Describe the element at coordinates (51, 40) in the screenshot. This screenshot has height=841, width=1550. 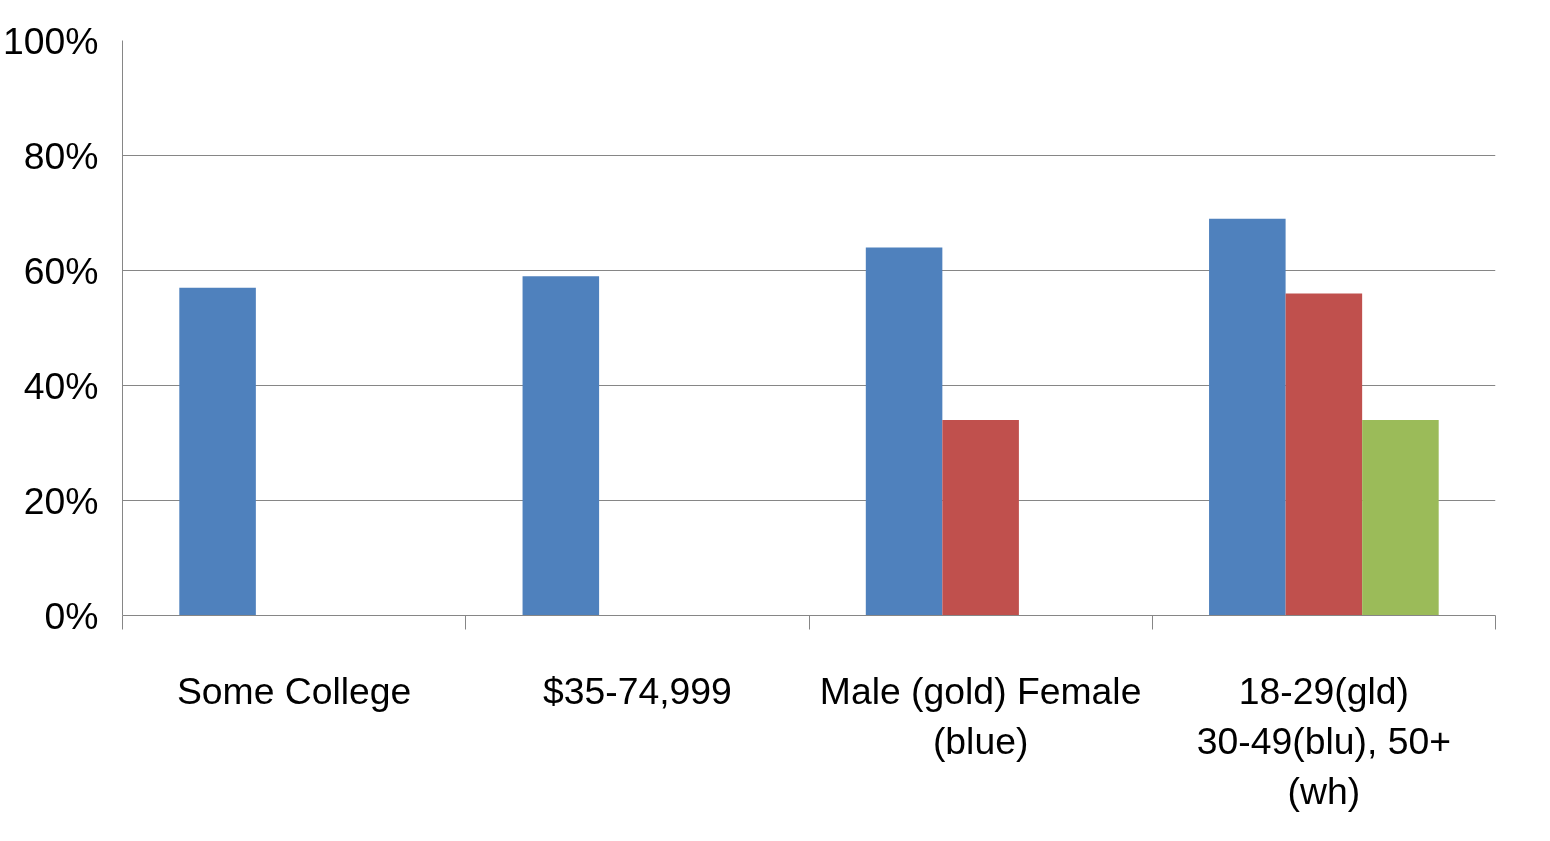
I see `y-tick-label: 100%` at that location.